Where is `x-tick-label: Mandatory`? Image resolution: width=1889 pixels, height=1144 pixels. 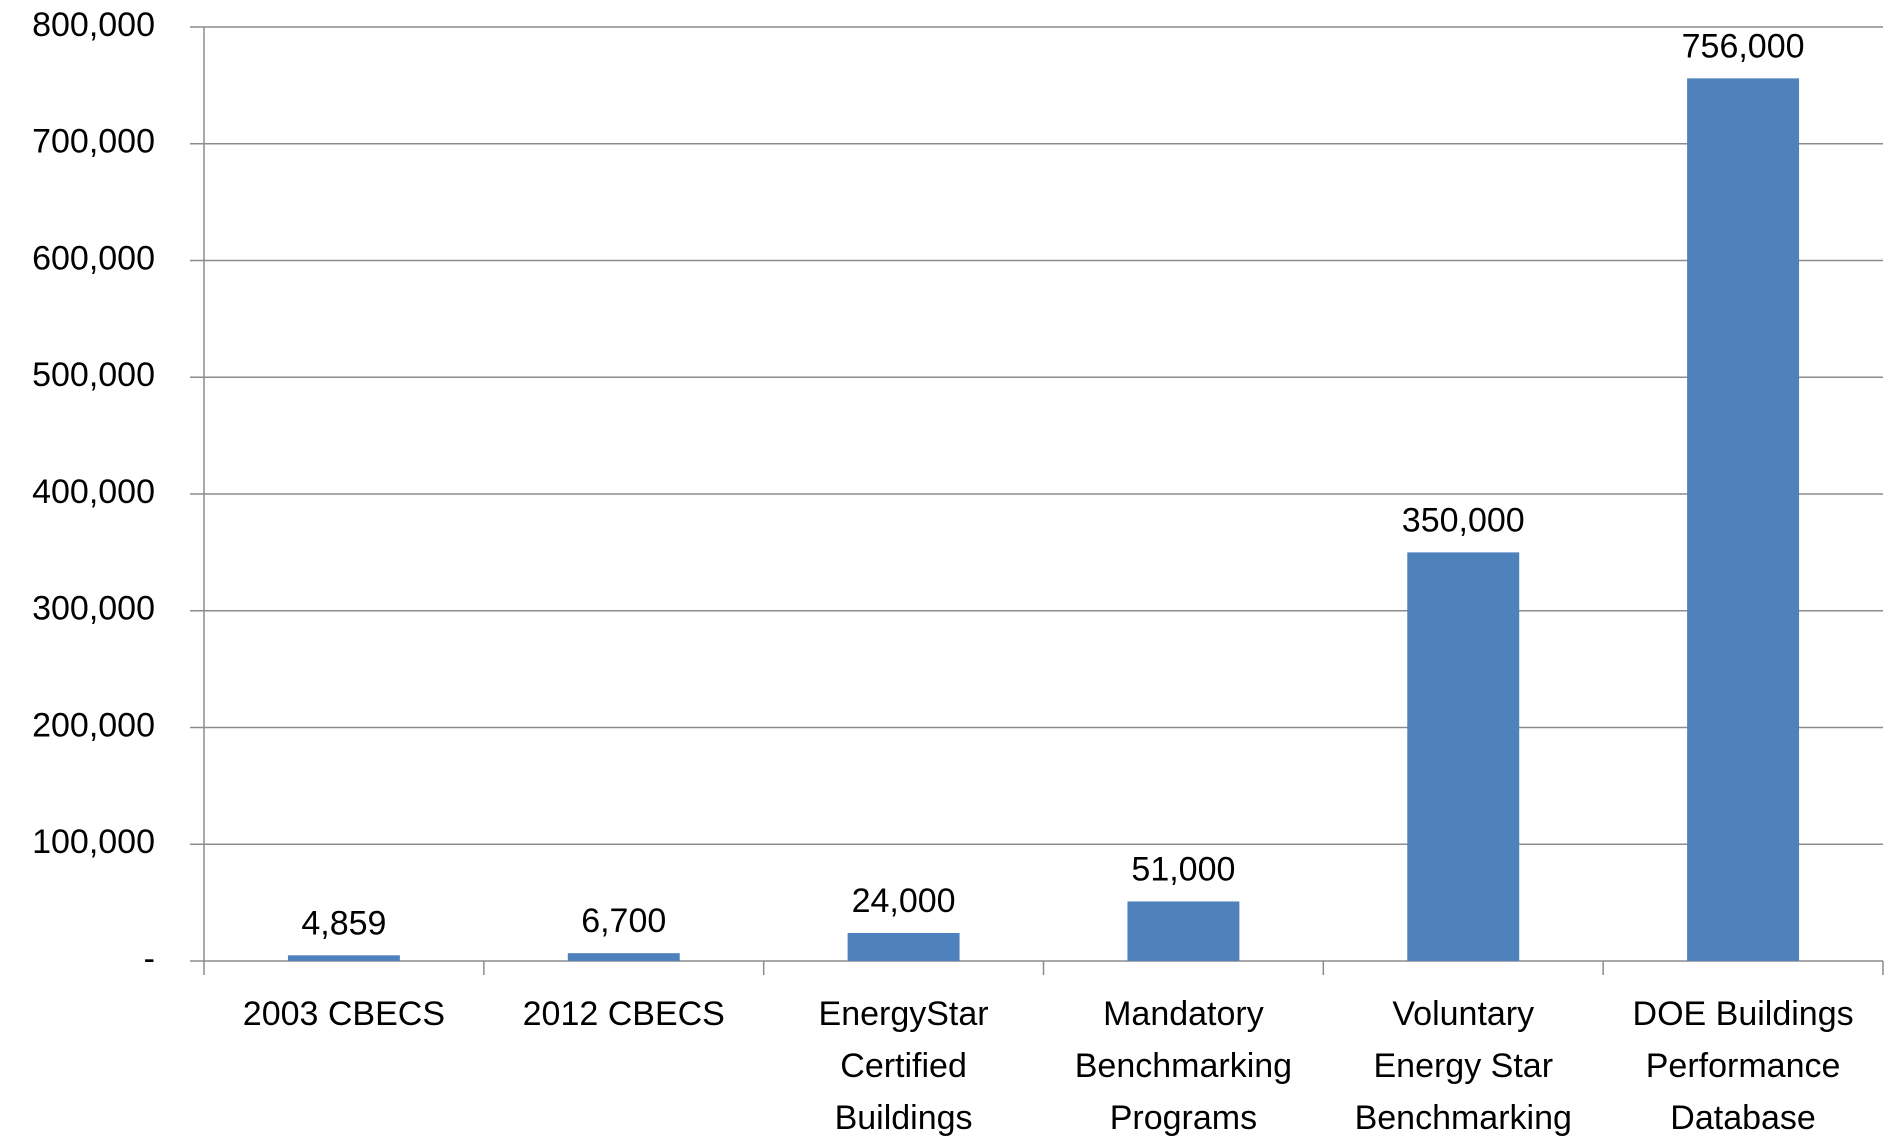
x-tick-label: Mandatory is located at coordinates (1183, 1014).